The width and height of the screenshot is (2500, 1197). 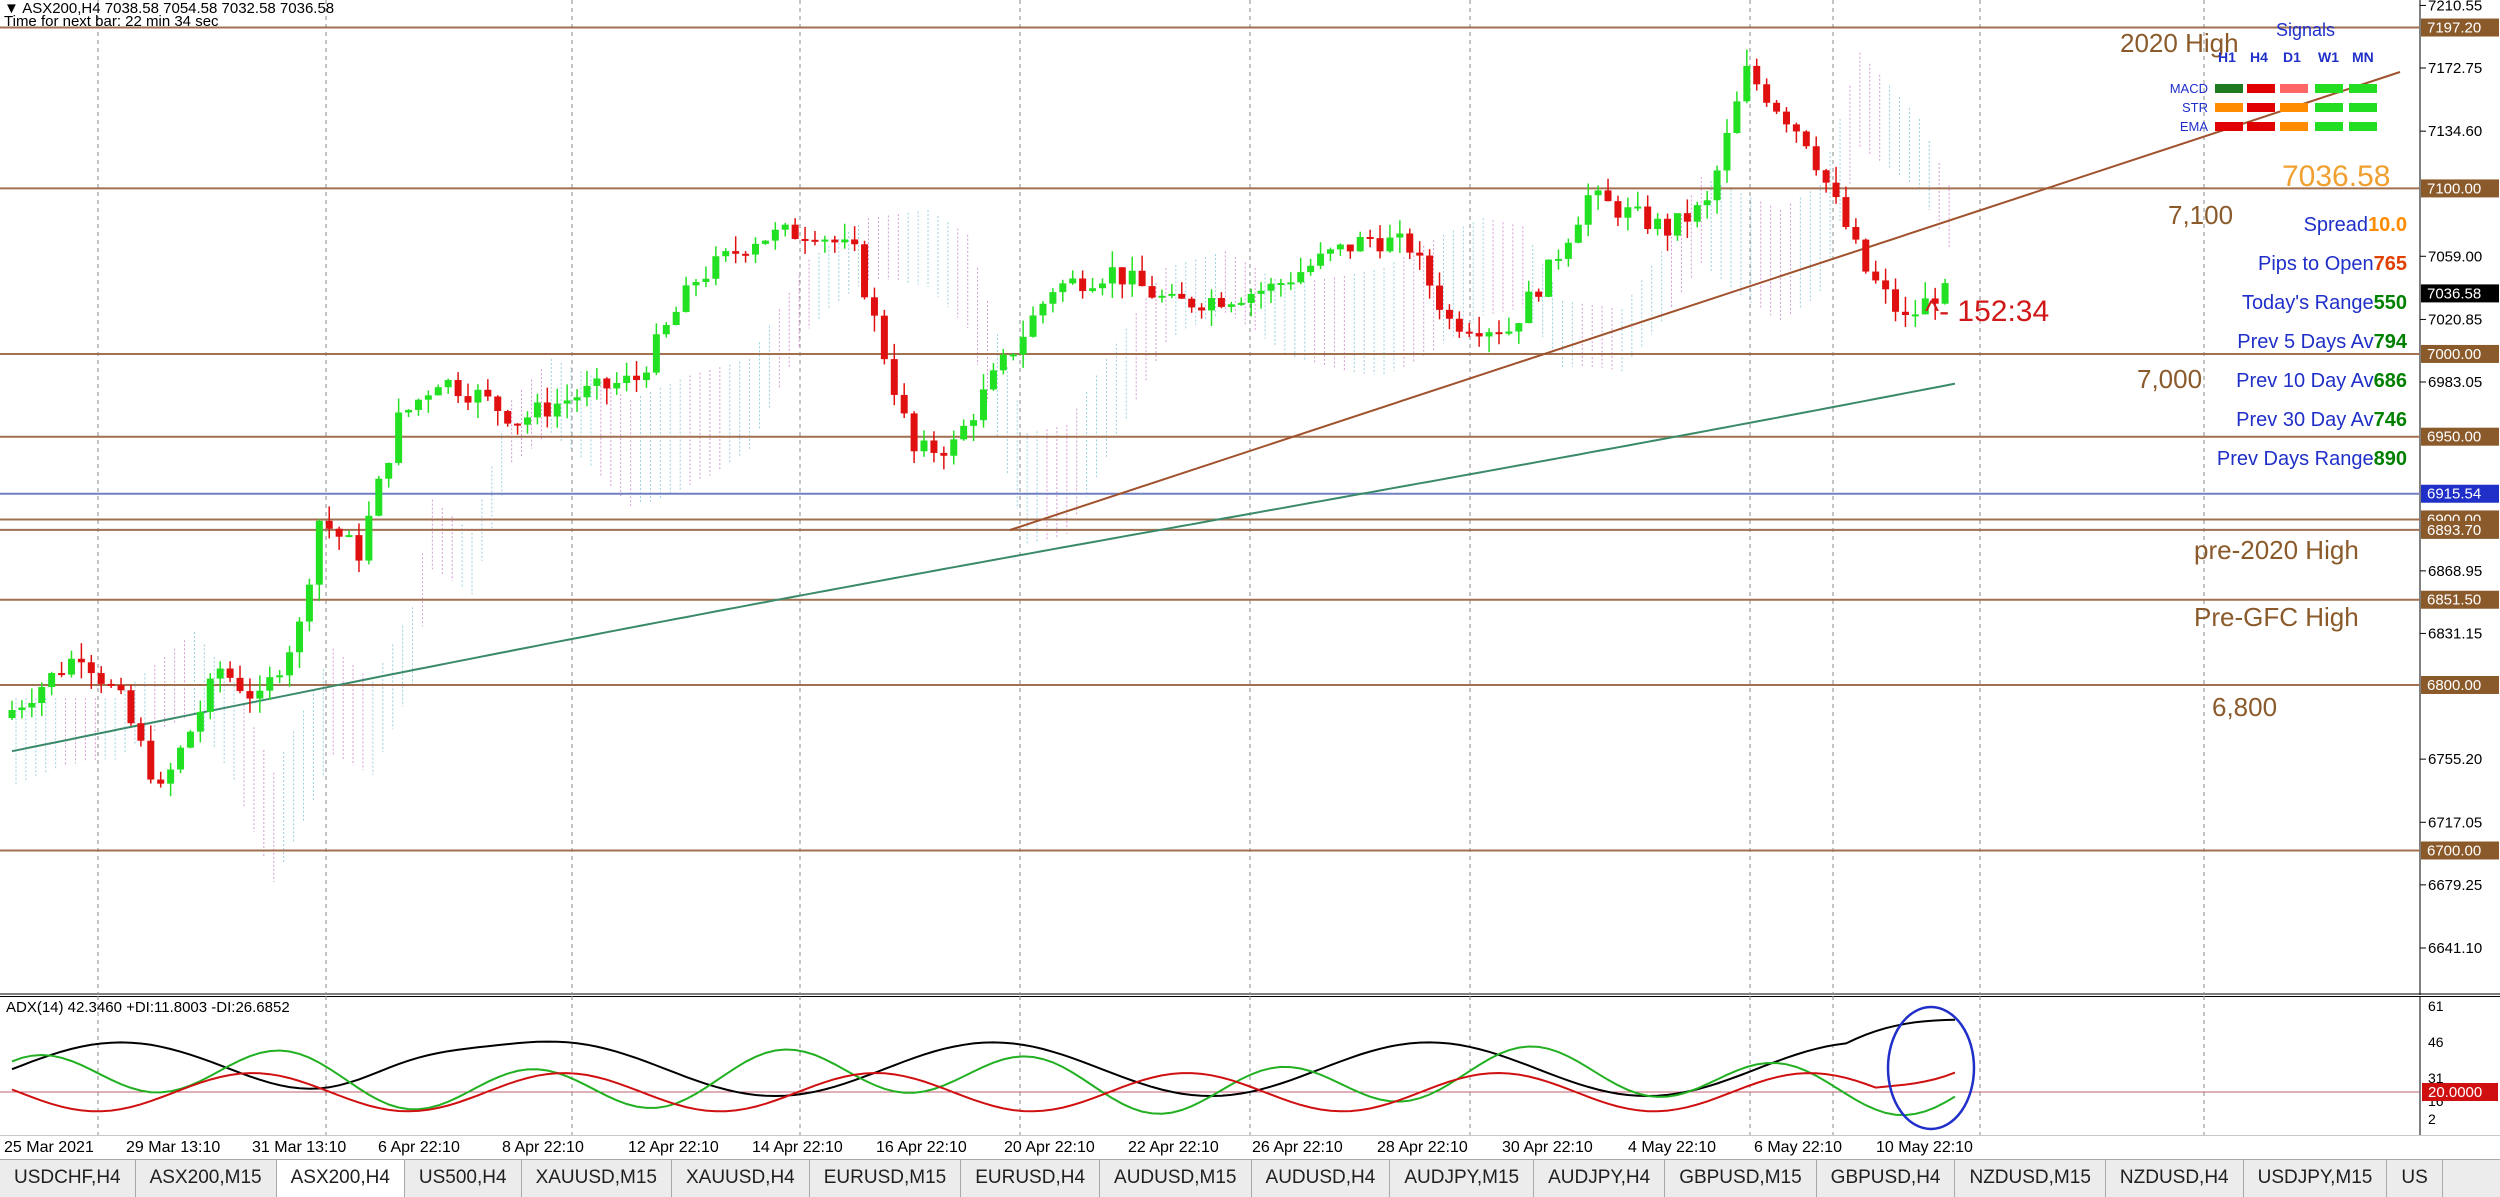 What do you see at coordinates (2415, 1178) in the screenshot?
I see `chart-tab: US` at bounding box center [2415, 1178].